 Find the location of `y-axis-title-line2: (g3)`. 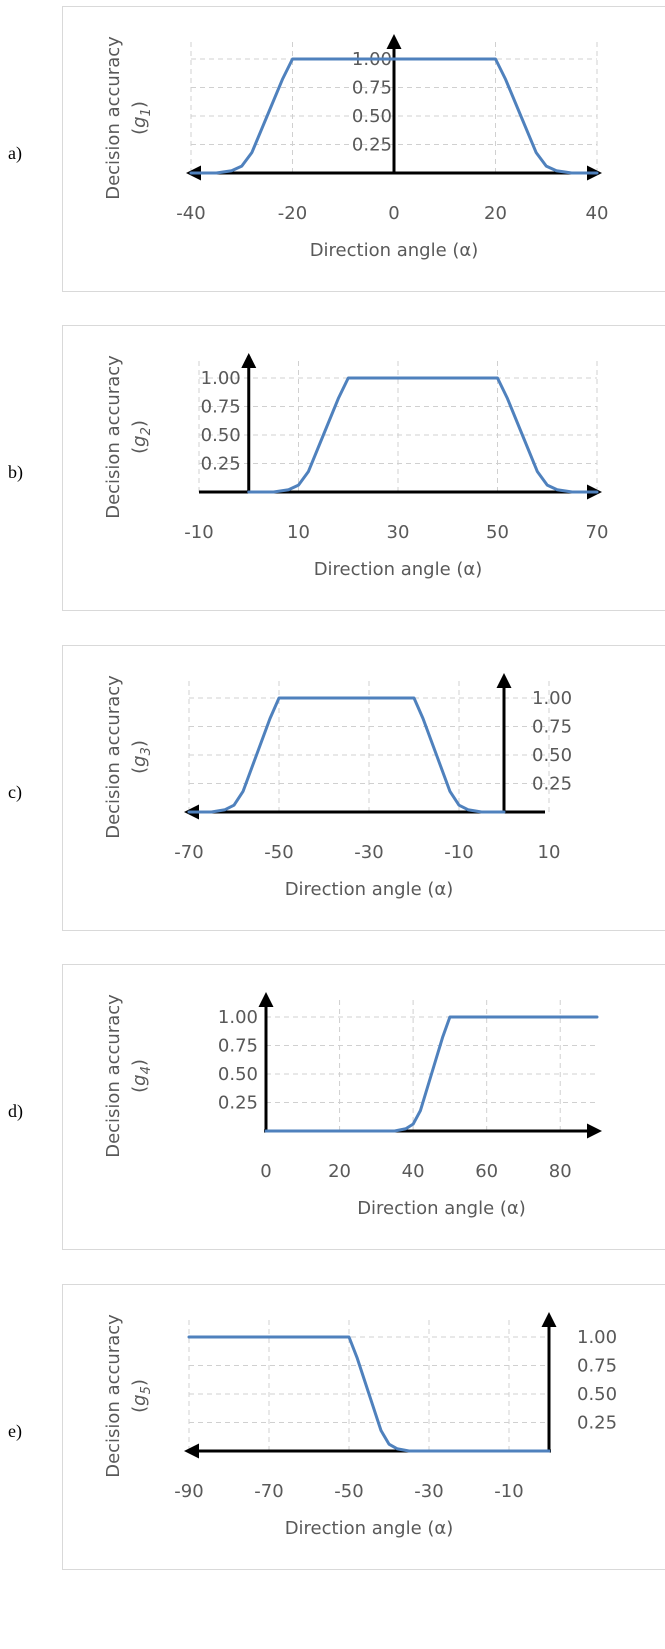

y-axis-title-line2: (g3) is located at coordinates (141, 757).